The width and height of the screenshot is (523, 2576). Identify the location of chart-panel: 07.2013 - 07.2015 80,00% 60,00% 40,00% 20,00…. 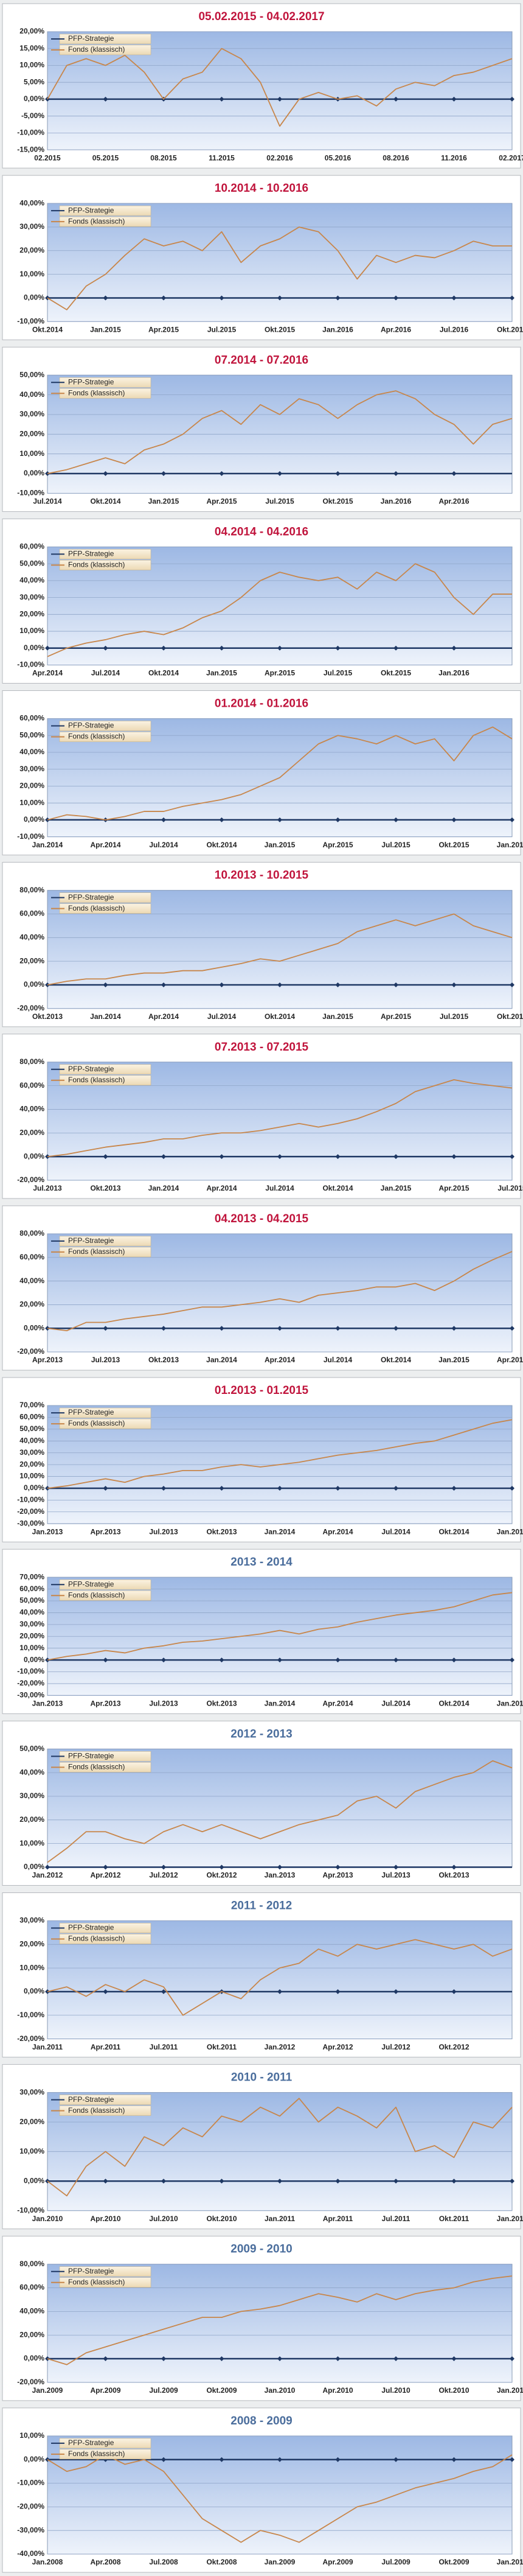
(262, 1116).